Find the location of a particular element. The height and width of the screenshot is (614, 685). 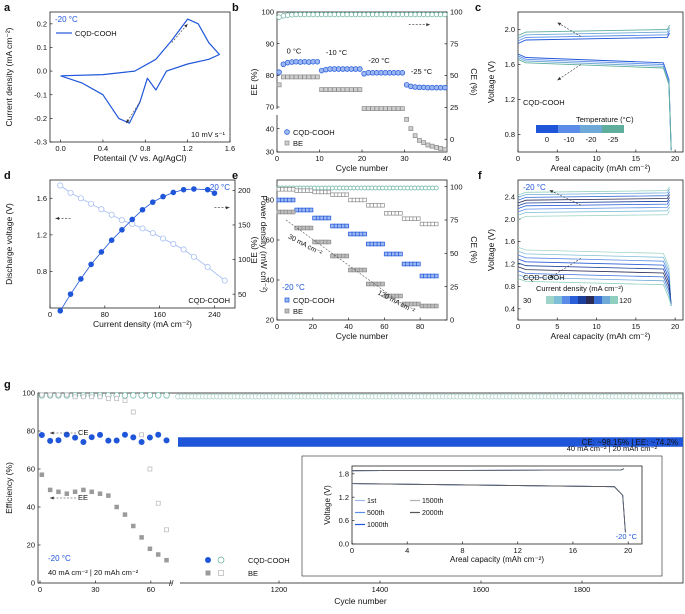

panel-b-y2tick-label: 100 is located at coordinates (456, 12).